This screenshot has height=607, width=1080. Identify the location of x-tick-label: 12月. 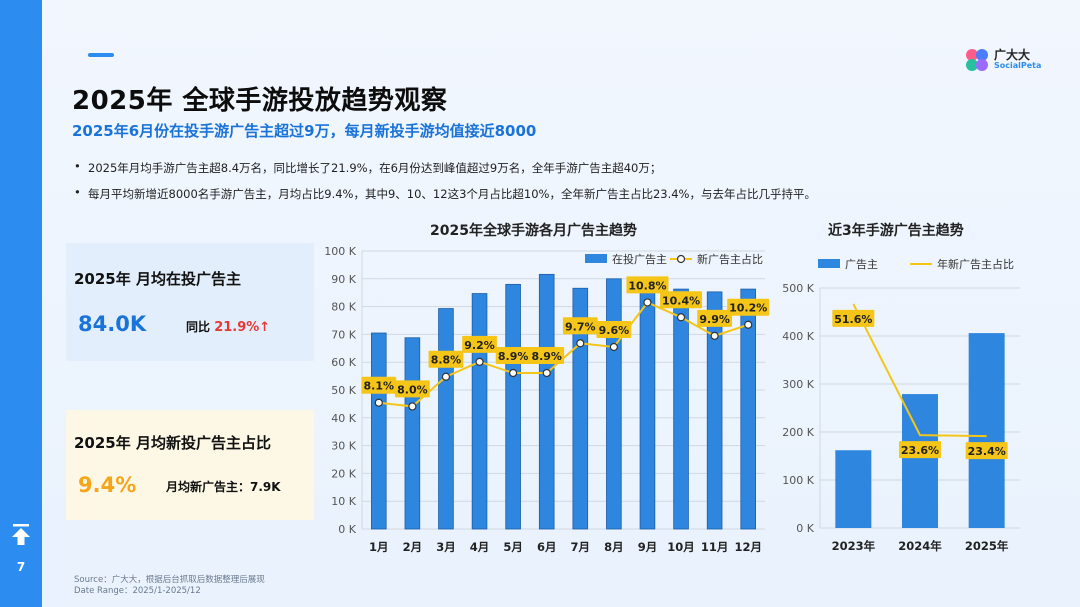
(748, 547).